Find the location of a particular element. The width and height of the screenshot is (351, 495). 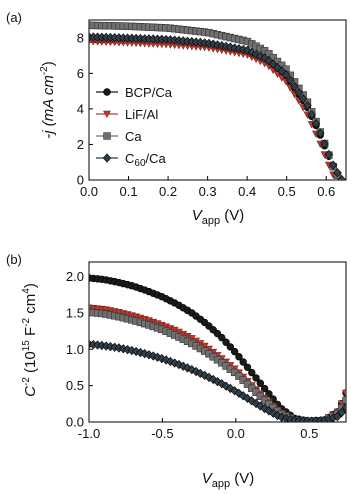

legend-item: C60/Ca is located at coordinates (131, 160).